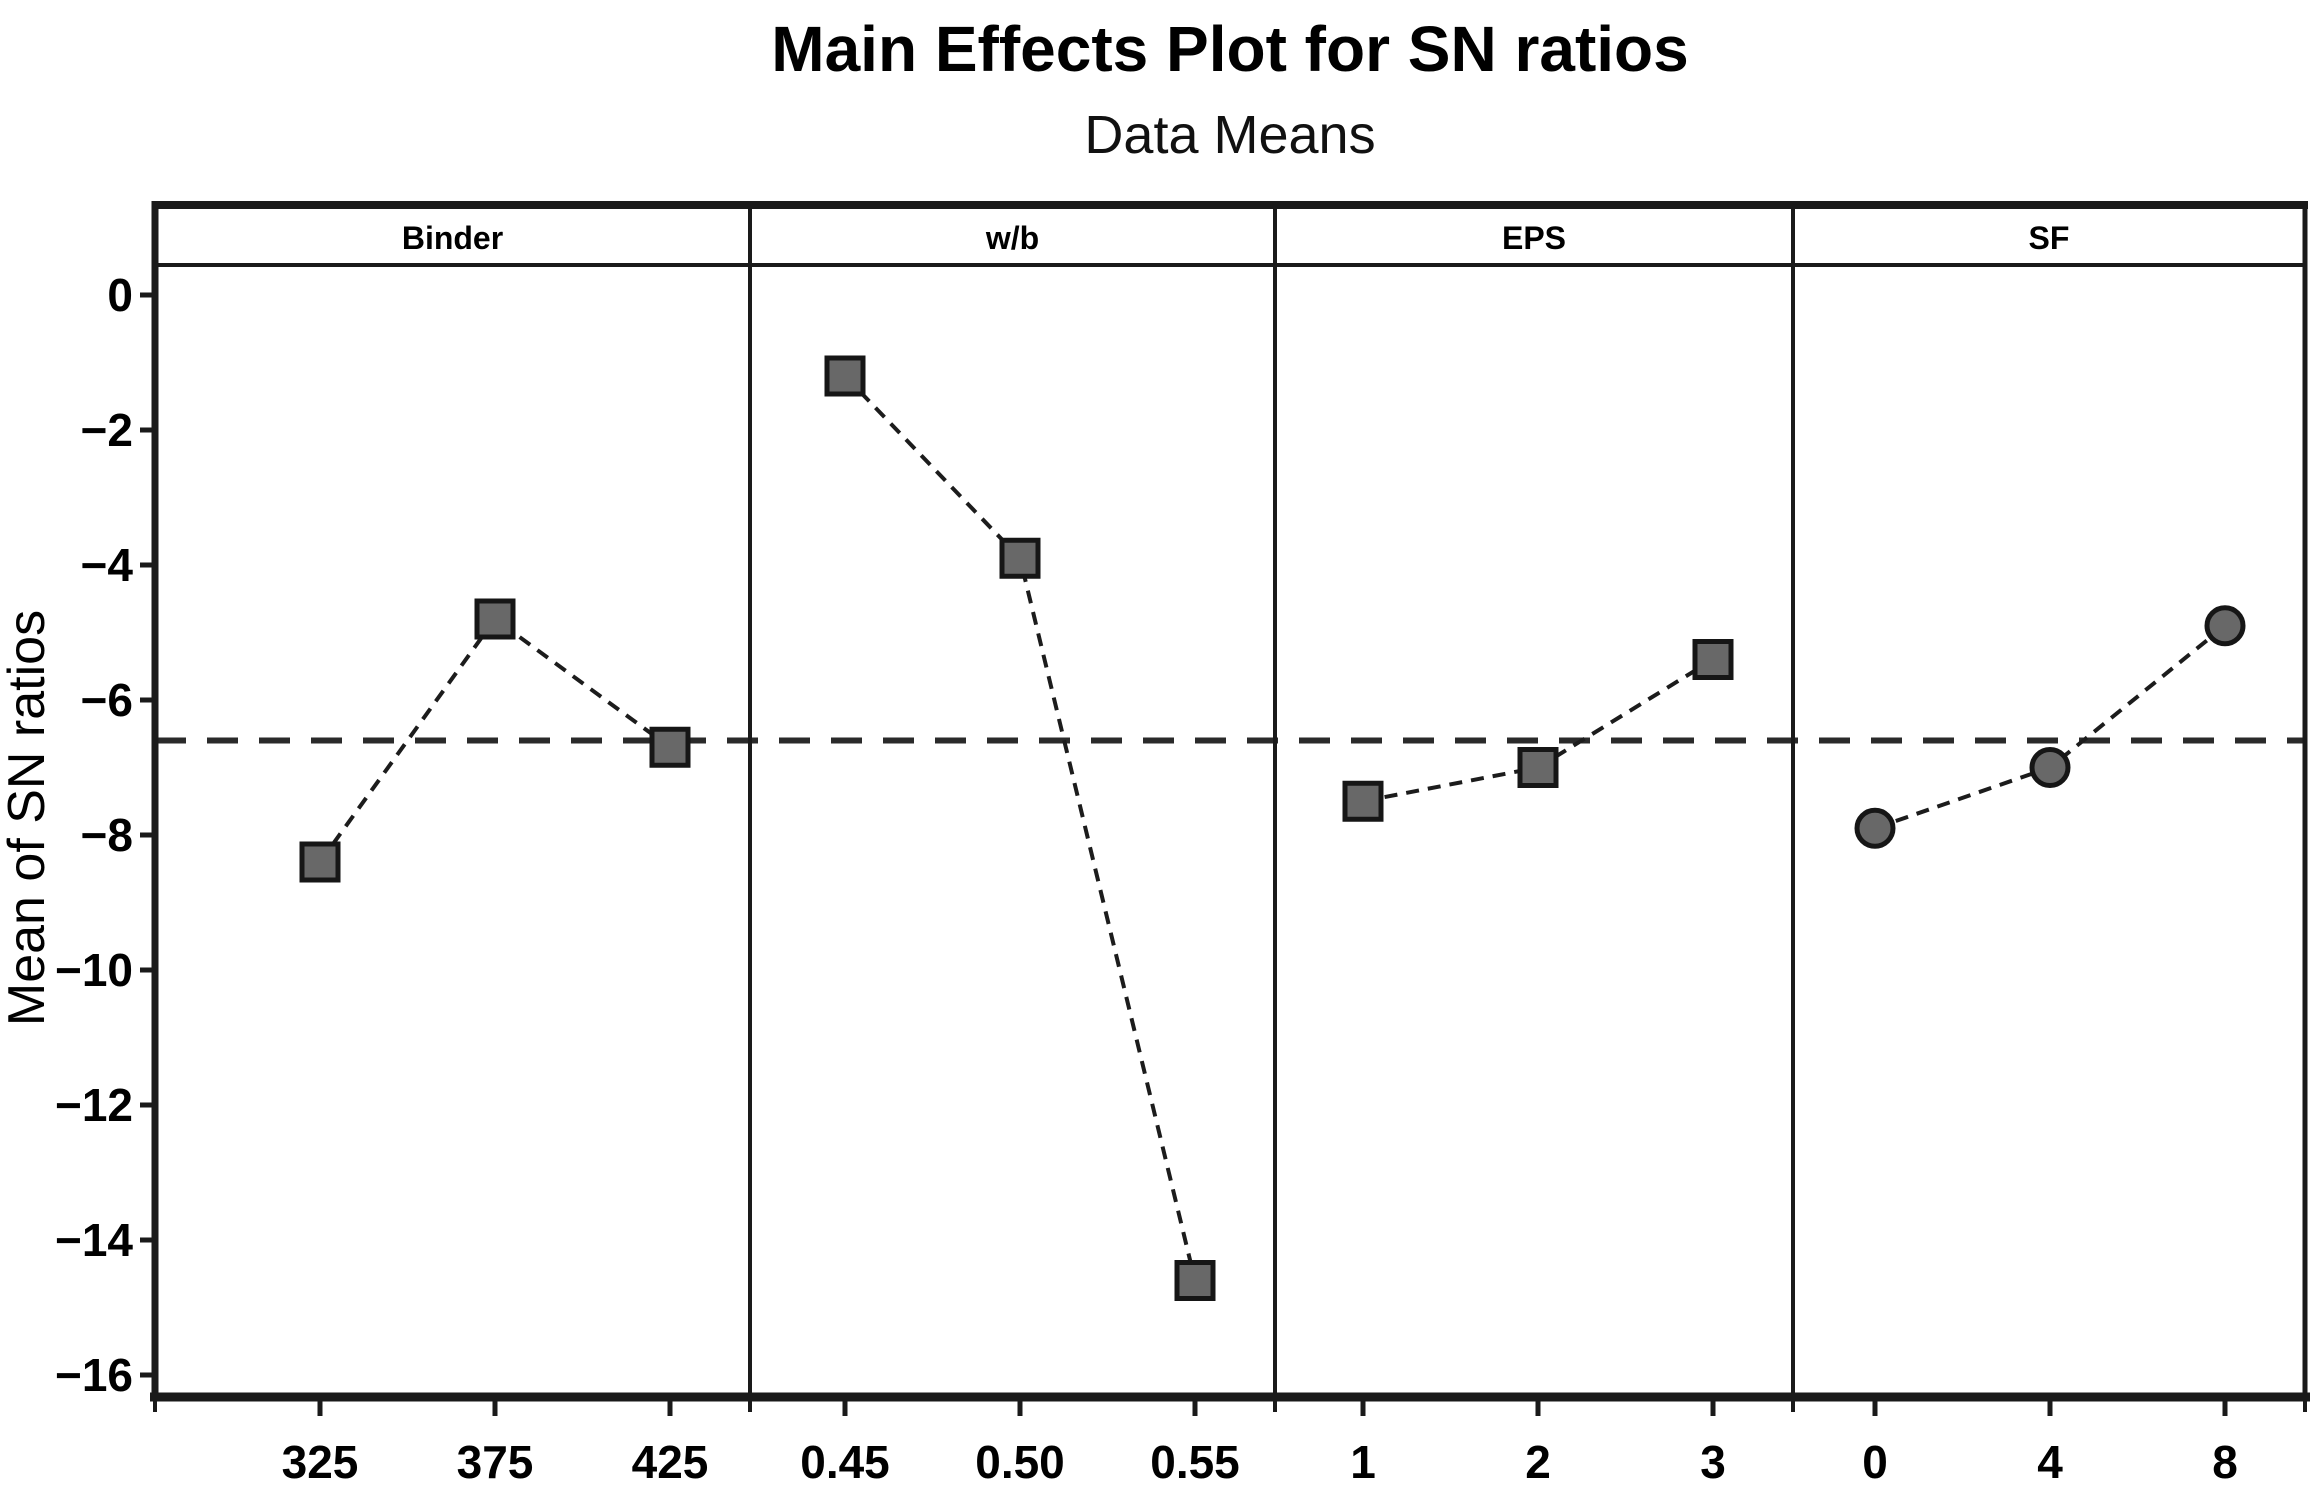  I want to click on y-tick-label: −16, so click(94, 1375).